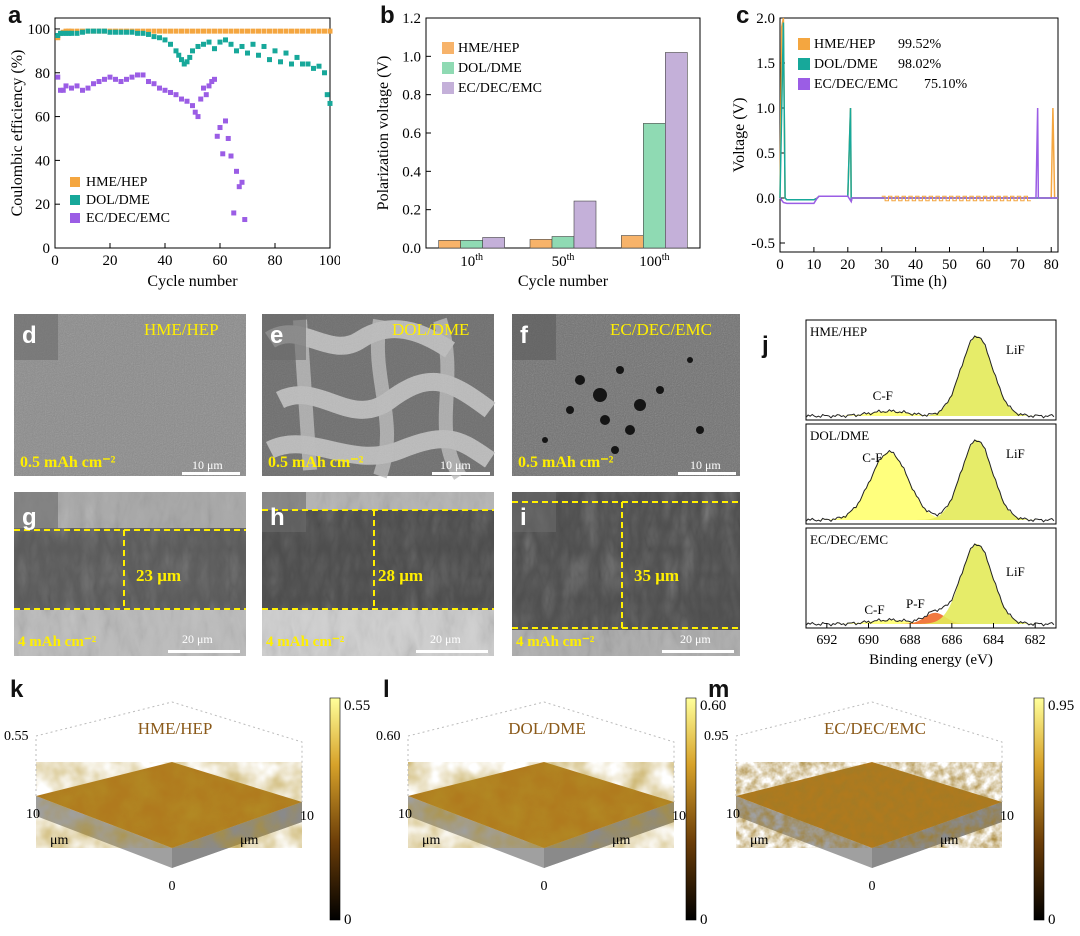 Image resolution: width=1080 pixels, height=936 pixels. Describe the element at coordinates (763, 244) in the screenshot. I see `y-tick-label: -0.5` at that location.